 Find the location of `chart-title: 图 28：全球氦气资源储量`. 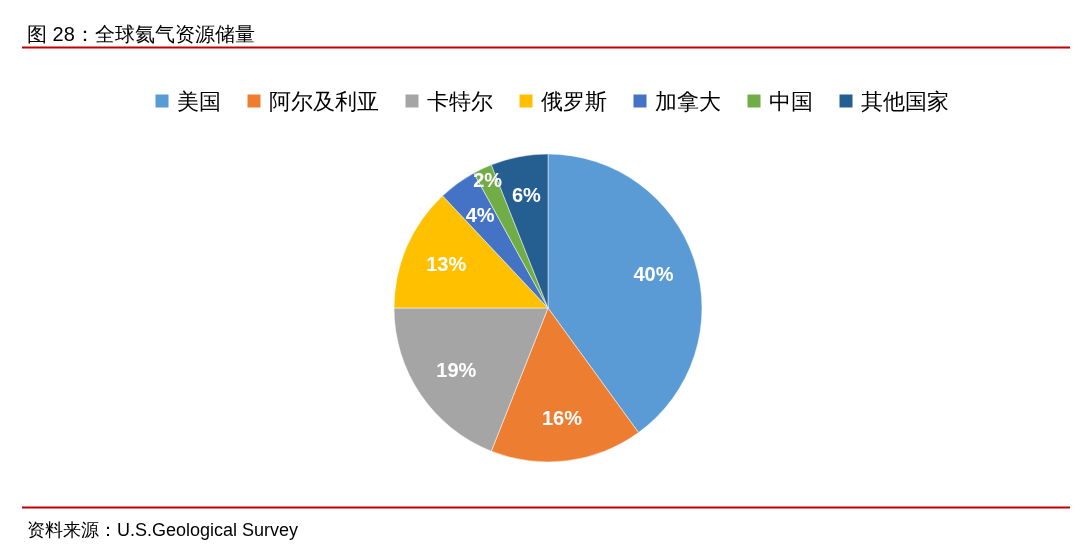

chart-title: 图 28：全球氦气资源储量 is located at coordinates (141, 34).